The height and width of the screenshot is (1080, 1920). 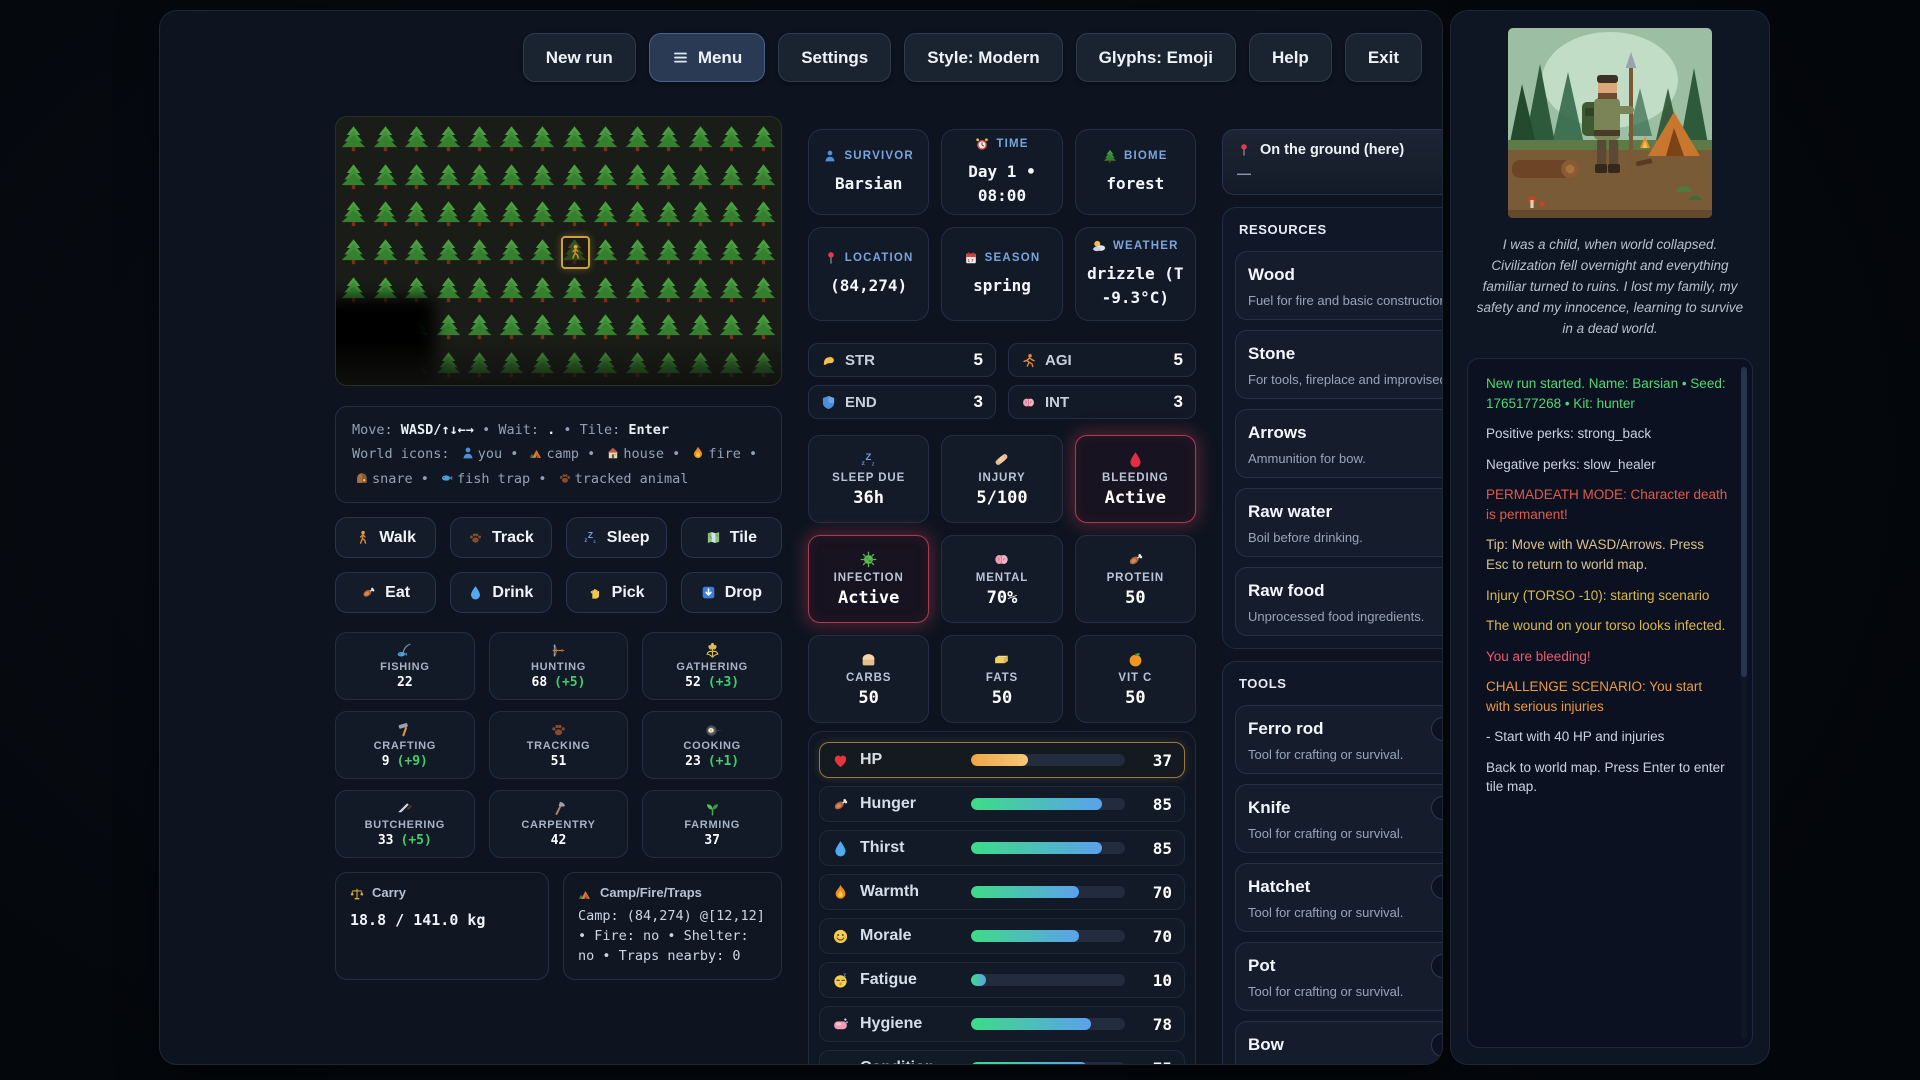 What do you see at coordinates (970, 261) in the screenshot?
I see `svg-text: 17` at bounding box center [970, 261].